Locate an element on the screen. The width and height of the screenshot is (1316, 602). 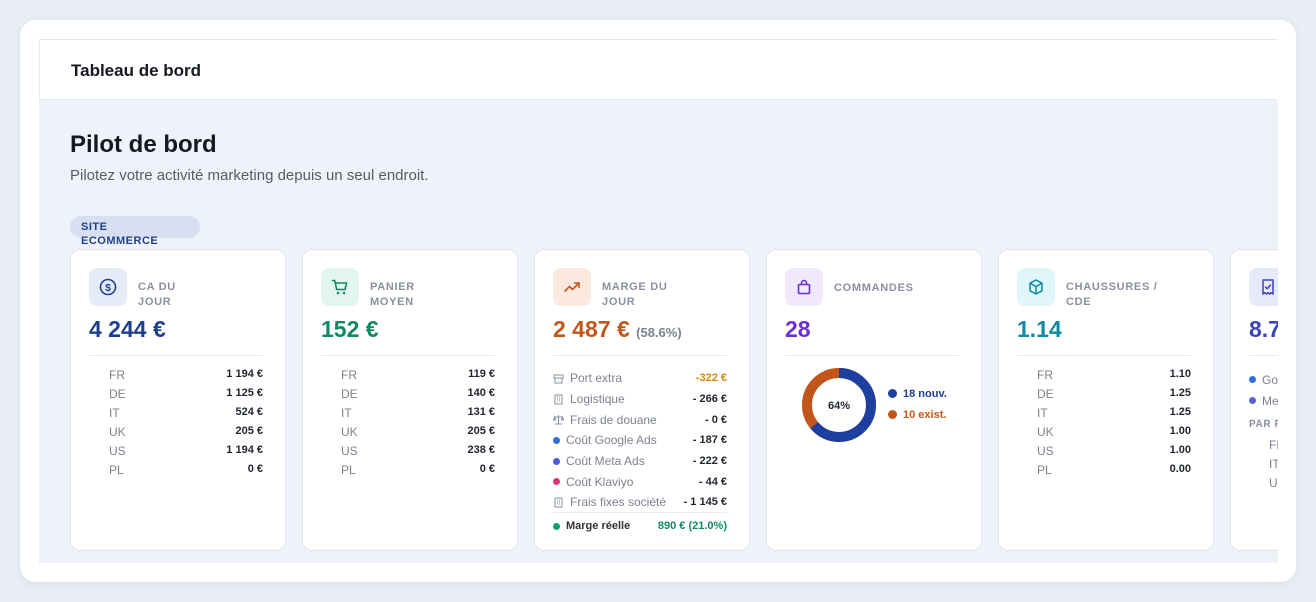
cart-icon is located at coordinates (340, 287).